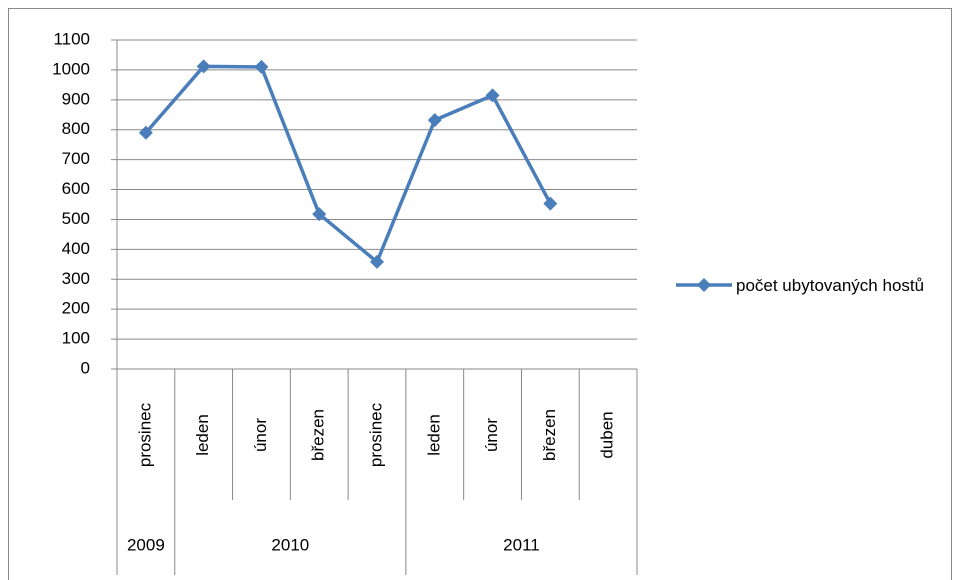  What do you see at coordinates (71, 68) in the screenshot?
I see `y-tick-label: 1000` at bounding box center [71, 68].